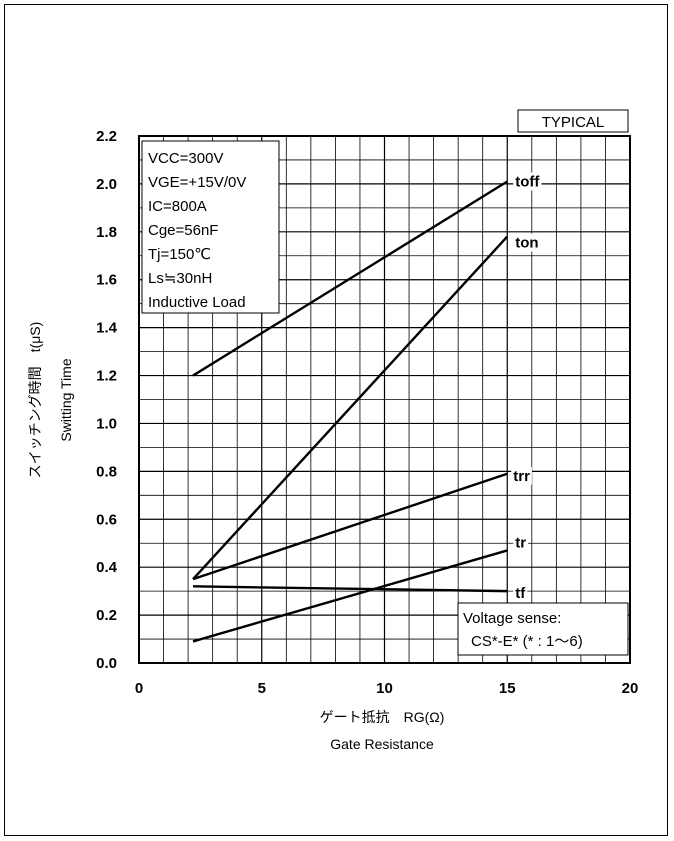 This screenshot has height=841, width=674. What do you see at coordinates (543, 629) in the screenshot?
I see `voltage-sense-note: Voltage sense: CS*-E* (* : 1〜6)` at bounding box center [543, 629].